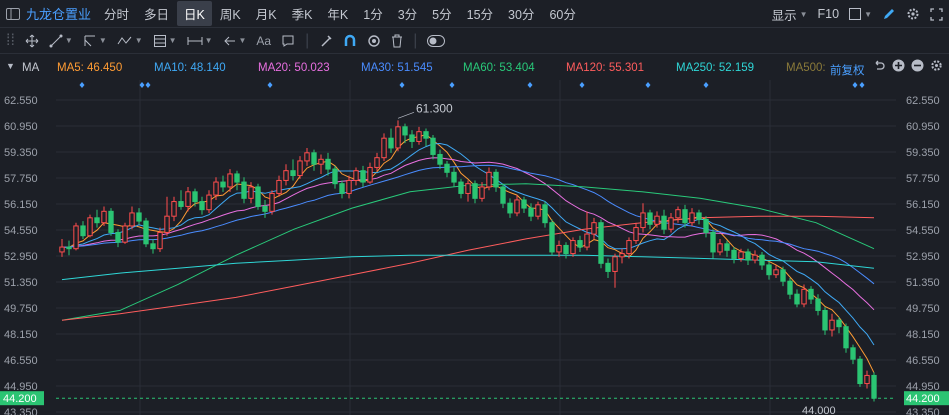  What do you see at coordinates (715, 68) in the screenshot?
I see `ma250-value: MA250: 52.159` at bounding box center [715, 68].